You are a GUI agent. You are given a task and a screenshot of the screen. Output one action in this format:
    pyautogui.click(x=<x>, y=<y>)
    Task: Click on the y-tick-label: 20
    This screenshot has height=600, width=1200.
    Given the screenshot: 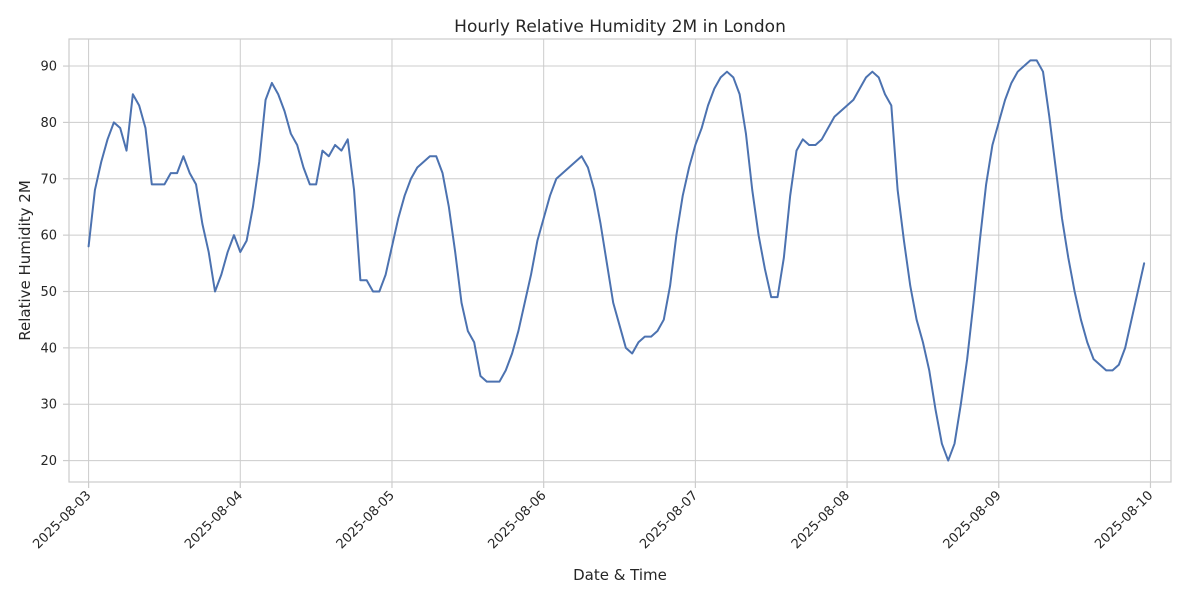 What is the action you would take?
    pyautogui.click(x=48, y=461)
    